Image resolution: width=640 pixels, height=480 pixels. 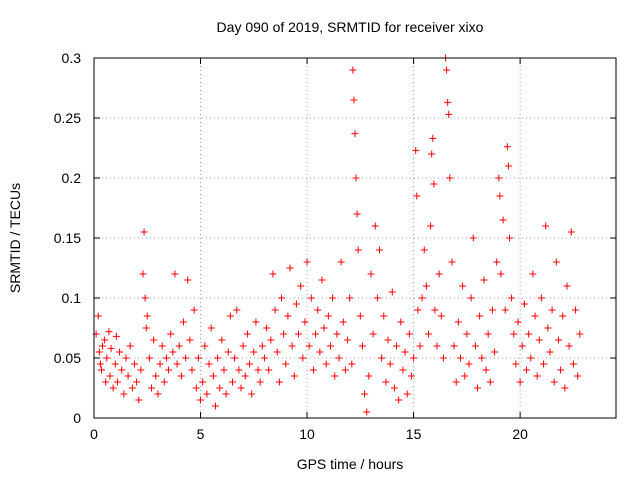 I want to click on y-axis-label: SRMTID / TECUs, so click(x=15, y=238).